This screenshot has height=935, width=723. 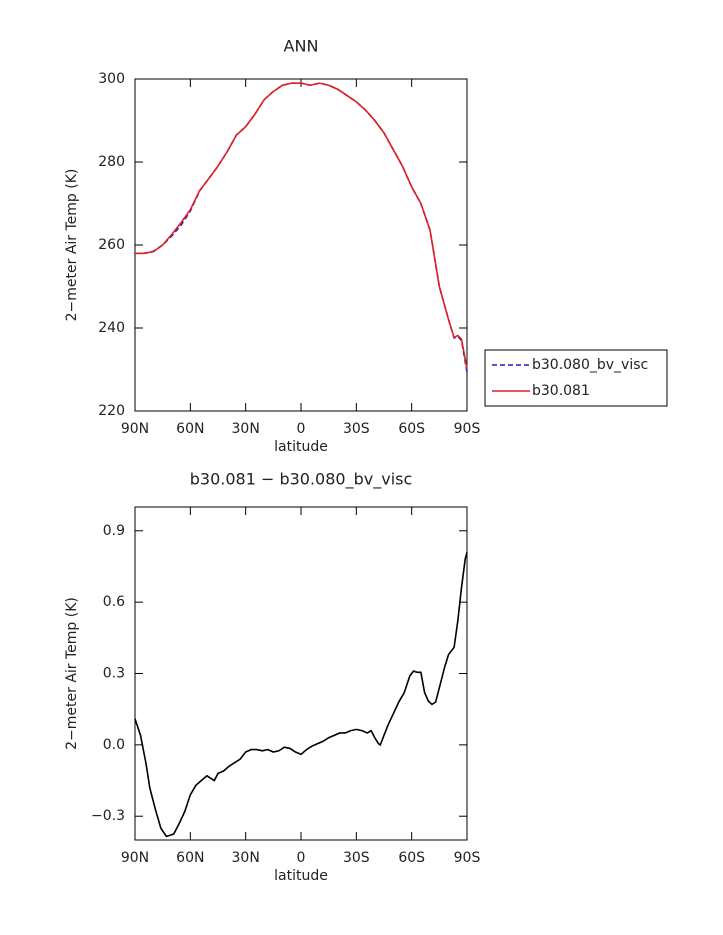 I want to click on y-tick-label: 0.9, so click(x=114, y=531).